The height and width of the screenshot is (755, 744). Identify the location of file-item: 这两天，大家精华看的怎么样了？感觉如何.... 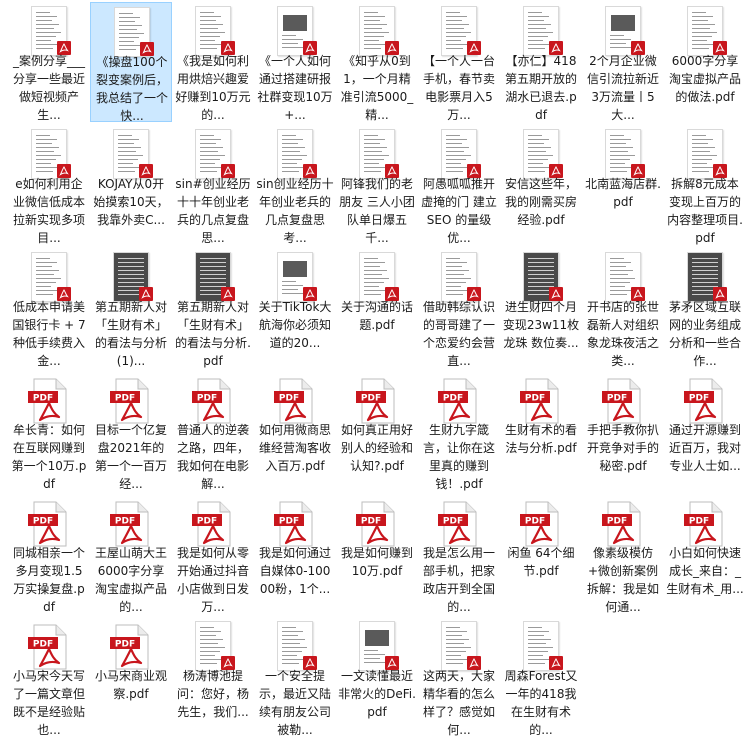
(459, 677).